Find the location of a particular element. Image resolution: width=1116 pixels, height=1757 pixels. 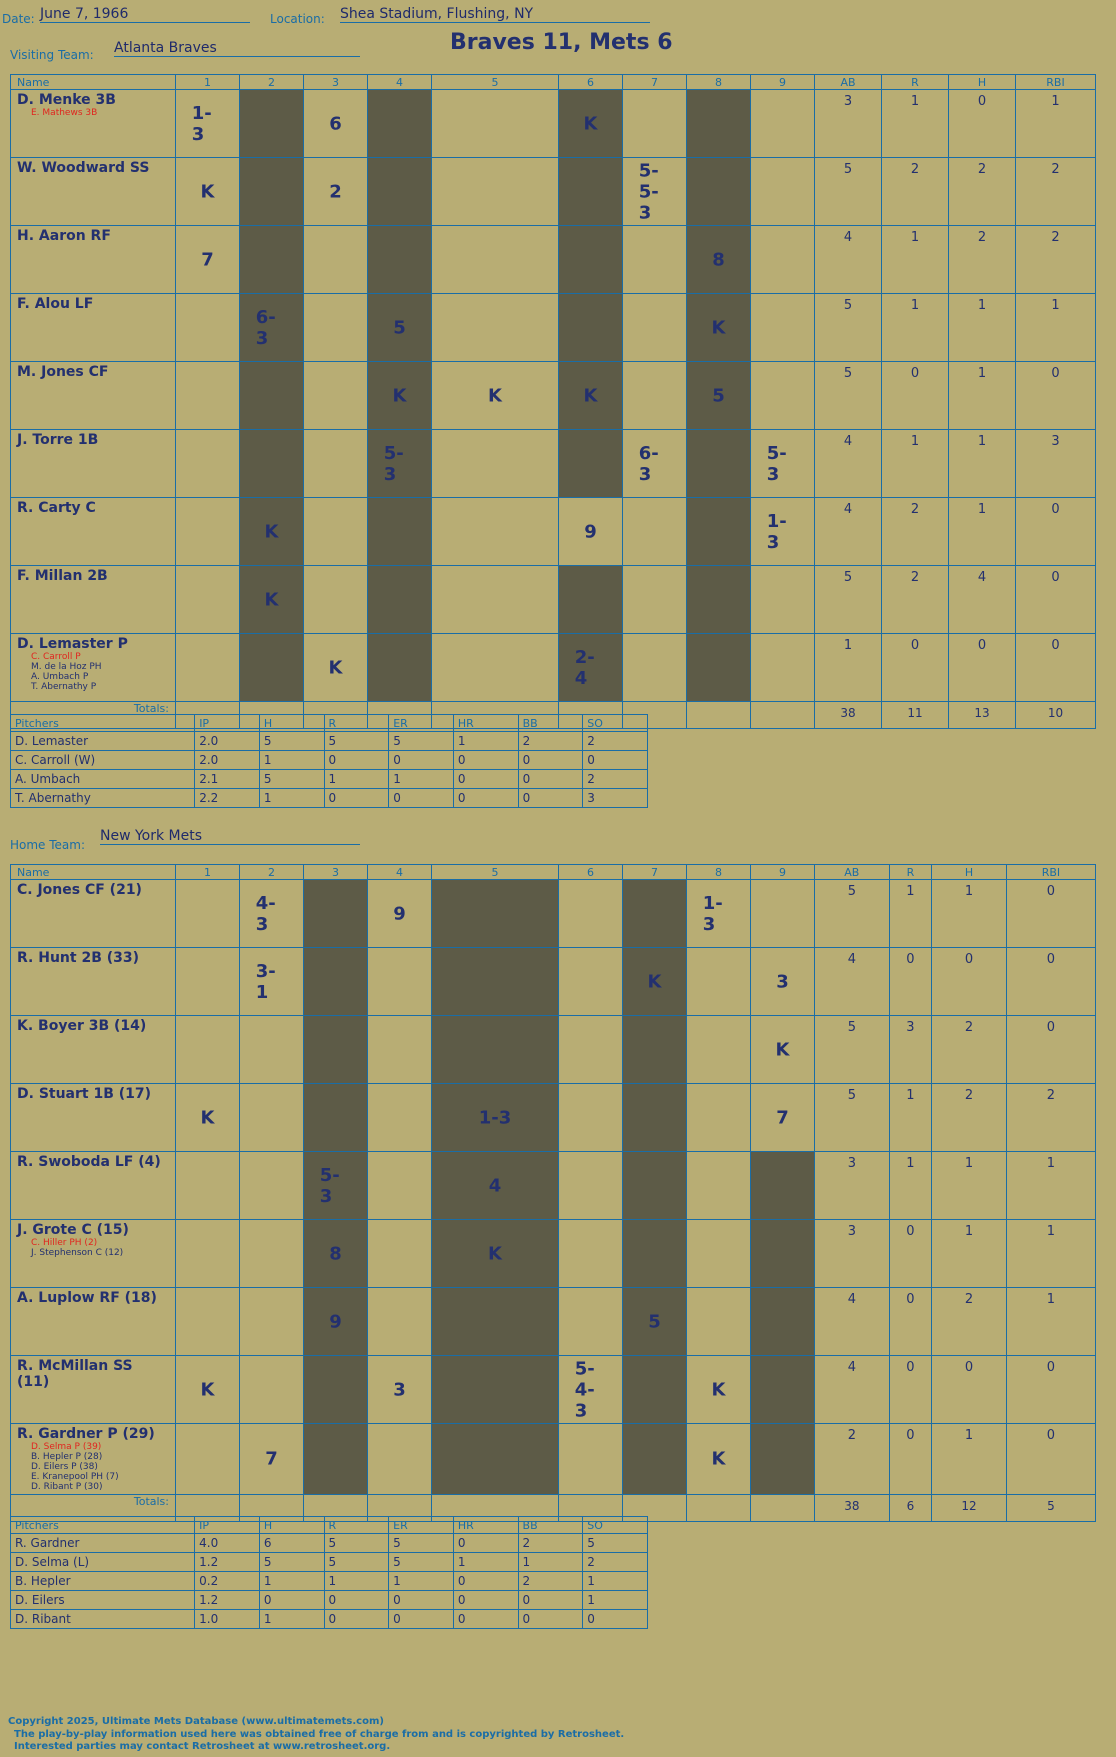

name-column-header: Name is located at coordinates (93, 82).